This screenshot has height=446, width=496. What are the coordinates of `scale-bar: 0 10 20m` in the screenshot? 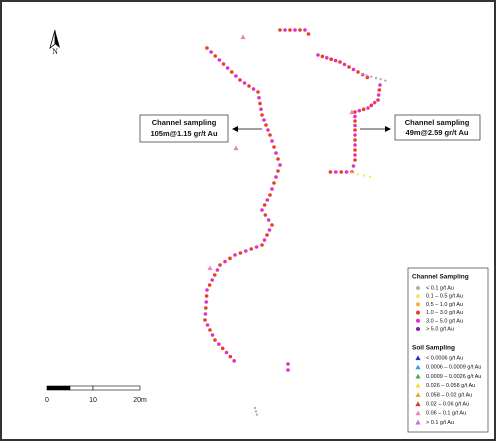 It's located at (96, 394).